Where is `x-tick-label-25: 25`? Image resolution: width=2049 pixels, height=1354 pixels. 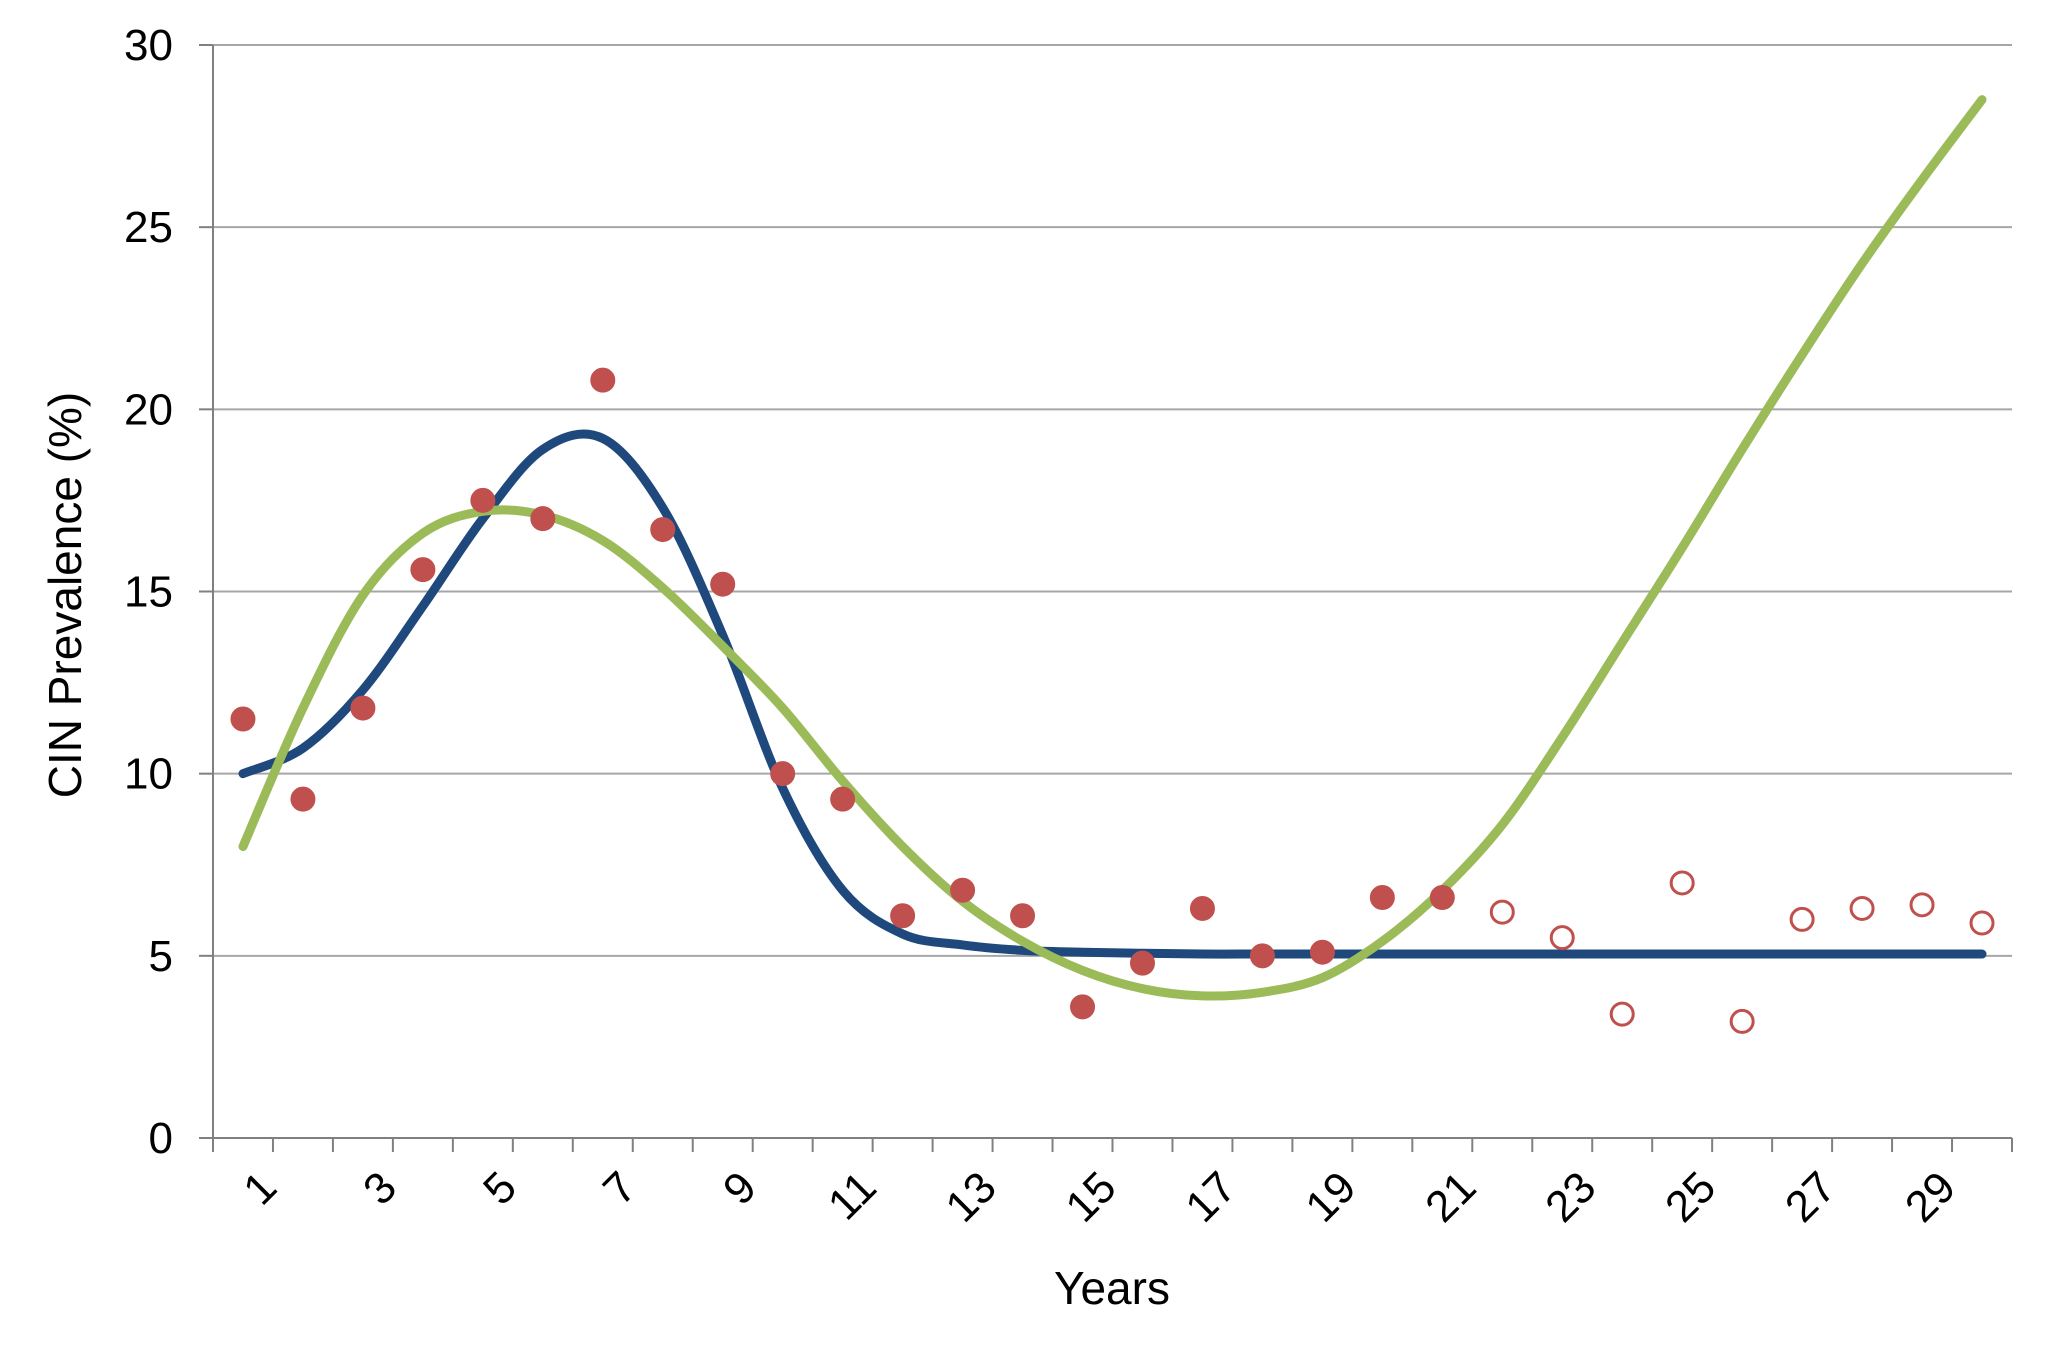 x-tick-label-25: 25 is located at coordinates (1690, 1196).